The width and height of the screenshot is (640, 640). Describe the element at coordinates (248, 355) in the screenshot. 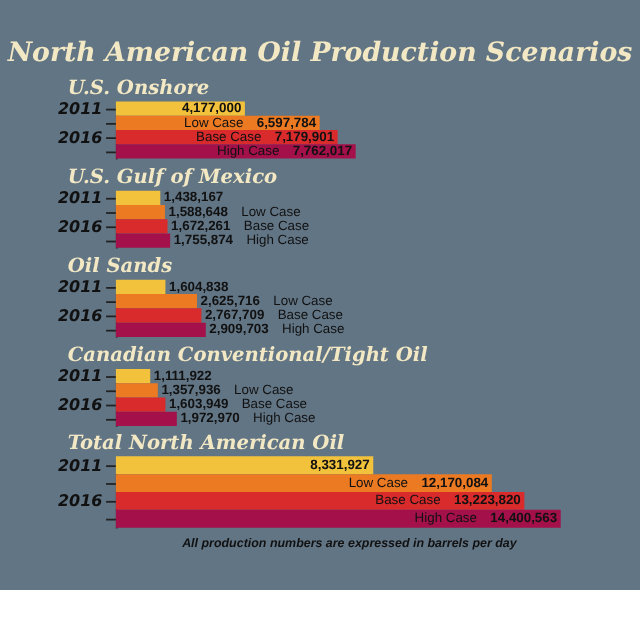

I see `text: Canadian Conventional/Tight Oil` at that location.